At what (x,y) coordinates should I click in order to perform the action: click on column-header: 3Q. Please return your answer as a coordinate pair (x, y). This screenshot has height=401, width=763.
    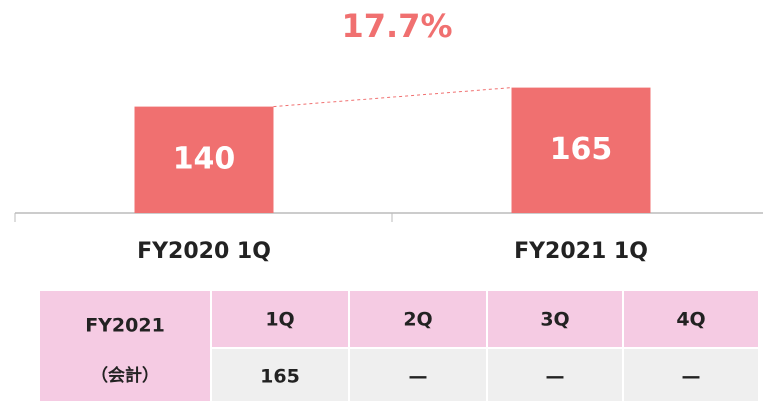
    Looking at the image, I should click on (554, 320).